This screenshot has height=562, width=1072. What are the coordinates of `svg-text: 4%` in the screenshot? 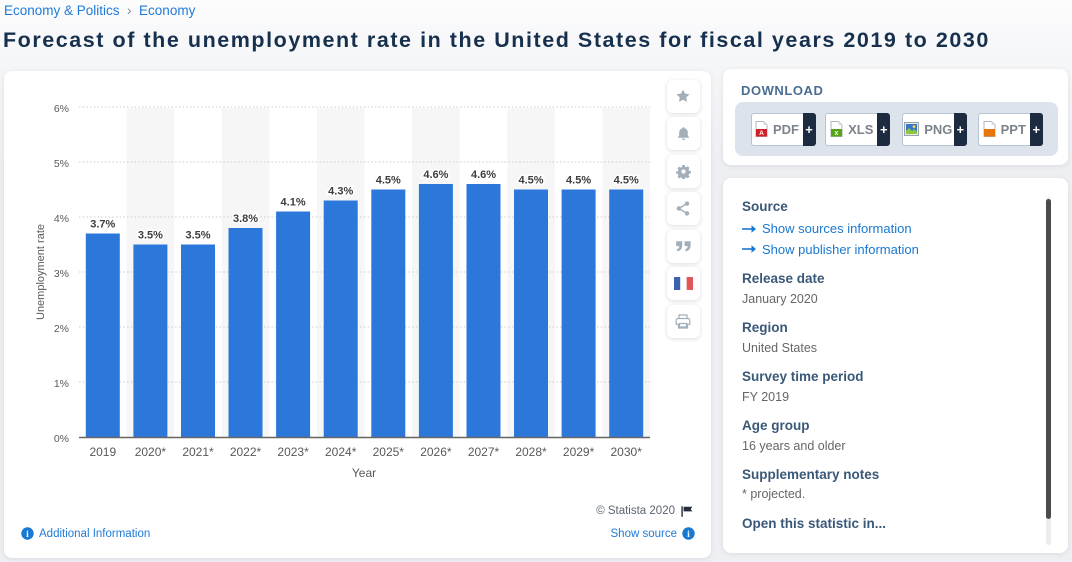 It's located at (61, 219).